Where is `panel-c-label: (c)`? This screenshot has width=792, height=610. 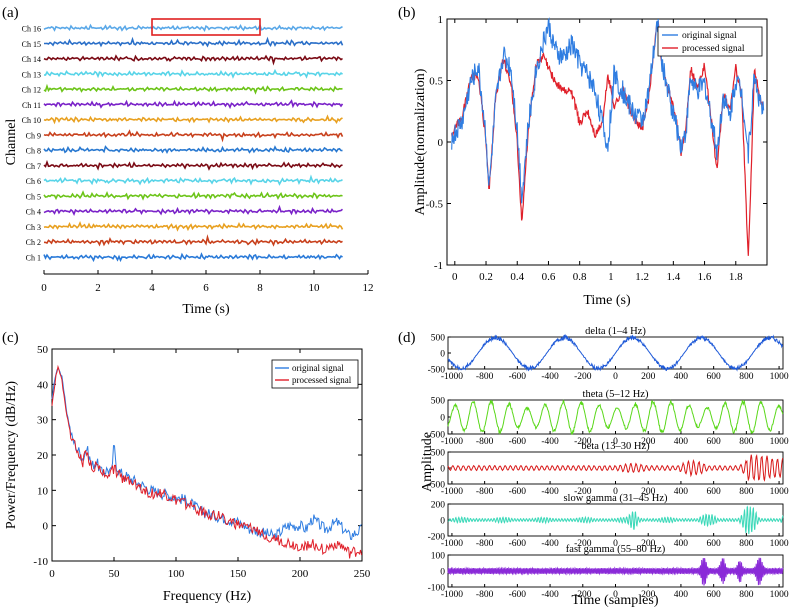
panel-c-label: (c) is located at coordinates (10, 338).